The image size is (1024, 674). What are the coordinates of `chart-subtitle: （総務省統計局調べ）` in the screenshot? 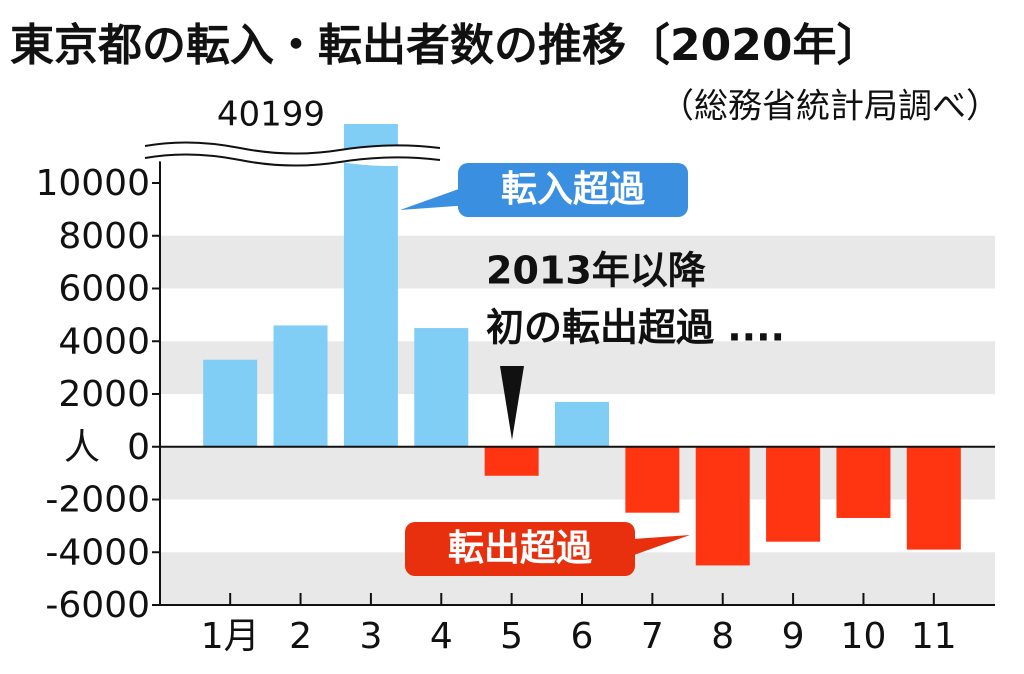 It's located at (830, 107).